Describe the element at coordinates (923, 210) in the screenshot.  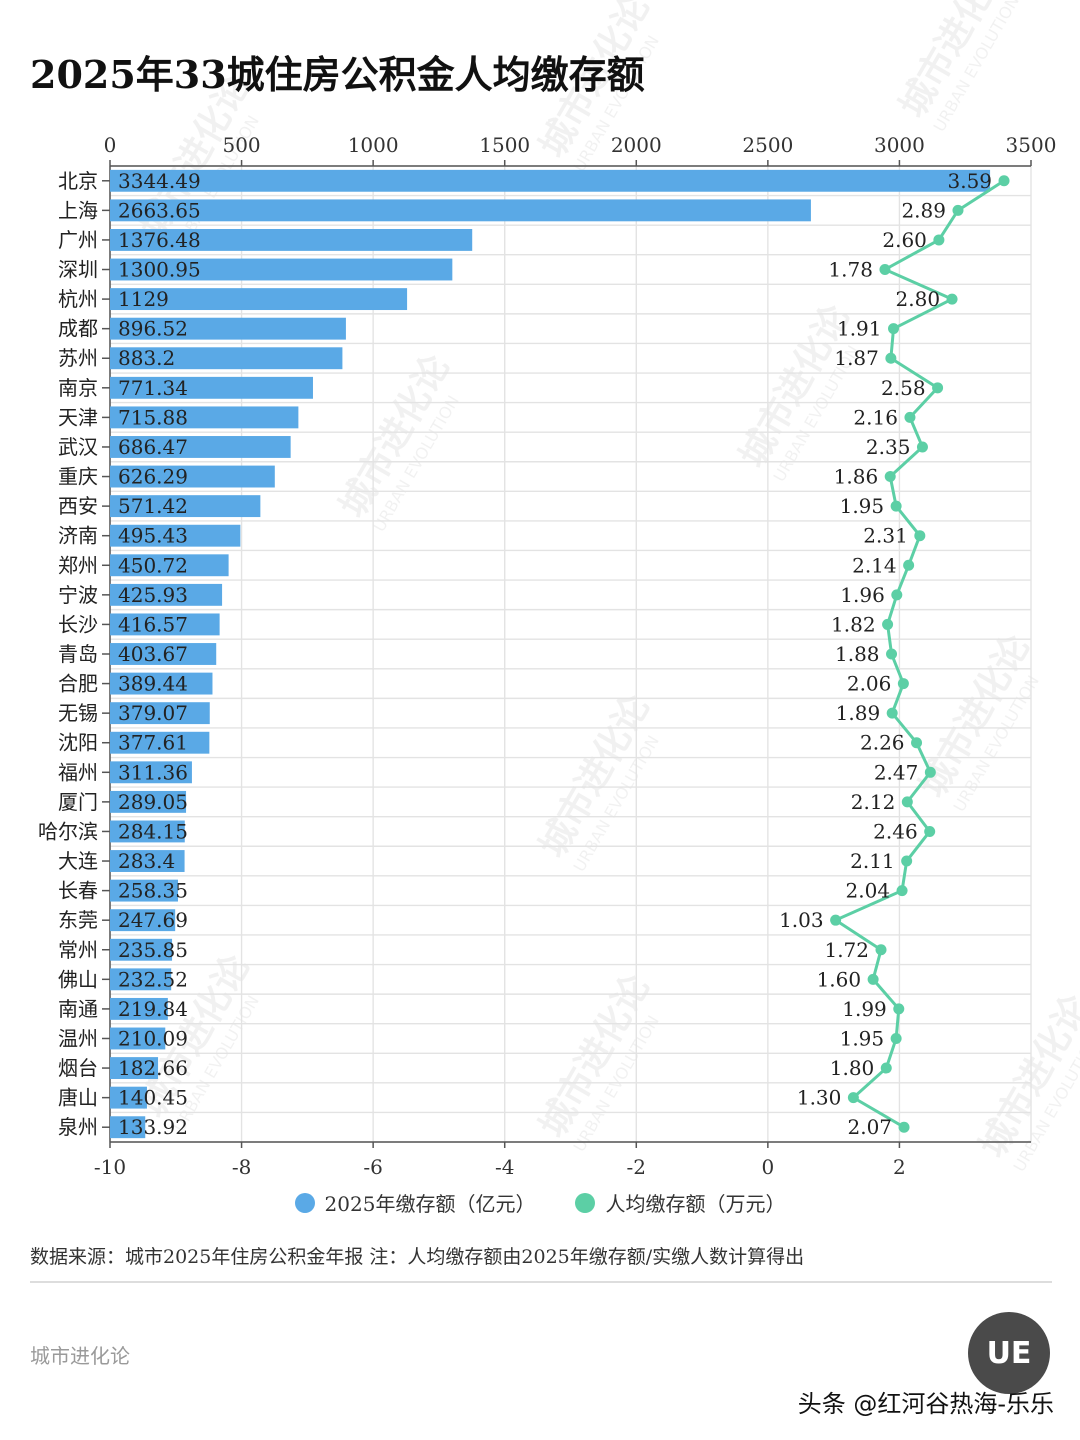
I see `line-value-label: 2.89` at that location.